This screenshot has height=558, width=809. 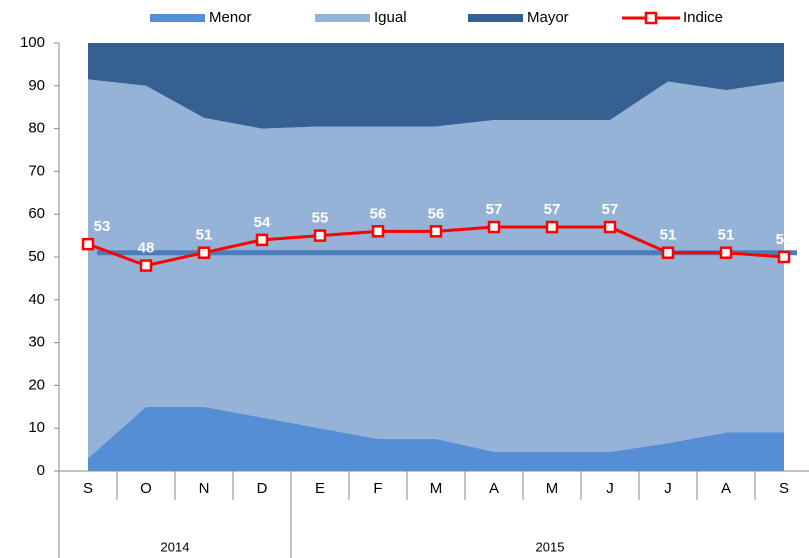 I want to click on y-tick-label: 20, so click(x=36, y=384).